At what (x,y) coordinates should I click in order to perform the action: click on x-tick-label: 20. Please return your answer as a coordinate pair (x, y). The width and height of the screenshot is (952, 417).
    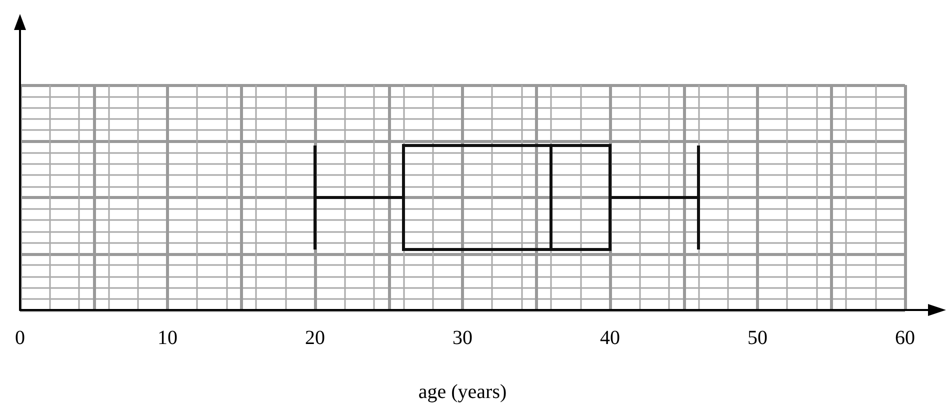
    Looking at the image, I should click on (315, 338).